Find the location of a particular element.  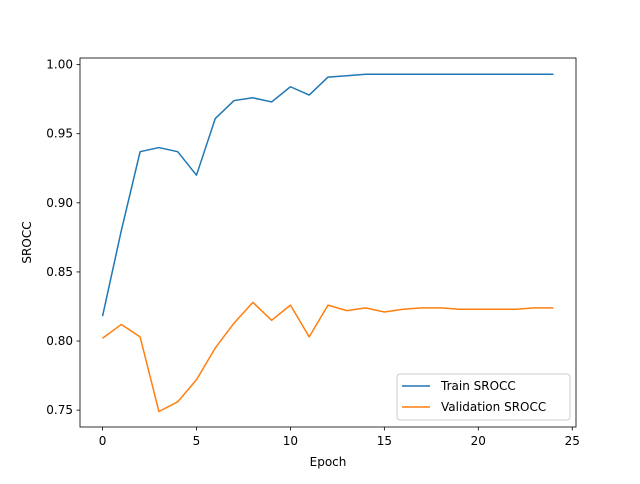

x-tick-label: 25 is located at coordinates (572, 441).